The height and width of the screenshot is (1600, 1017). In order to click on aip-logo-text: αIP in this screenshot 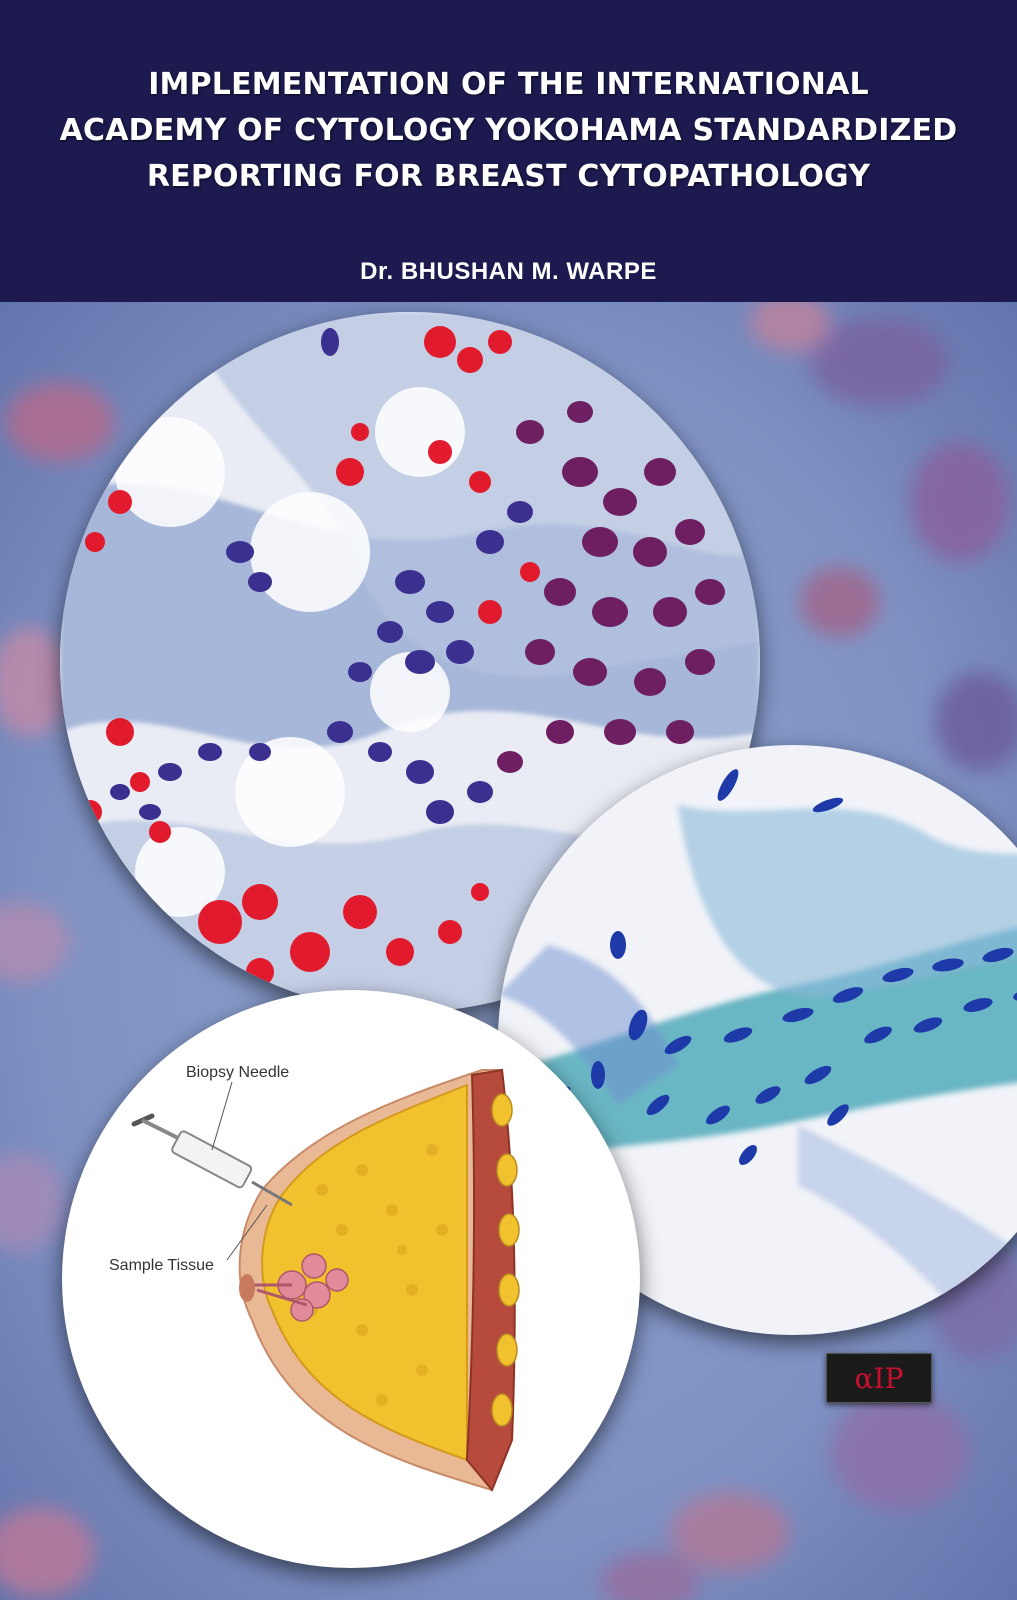, I will do `click(879, 1378)`.